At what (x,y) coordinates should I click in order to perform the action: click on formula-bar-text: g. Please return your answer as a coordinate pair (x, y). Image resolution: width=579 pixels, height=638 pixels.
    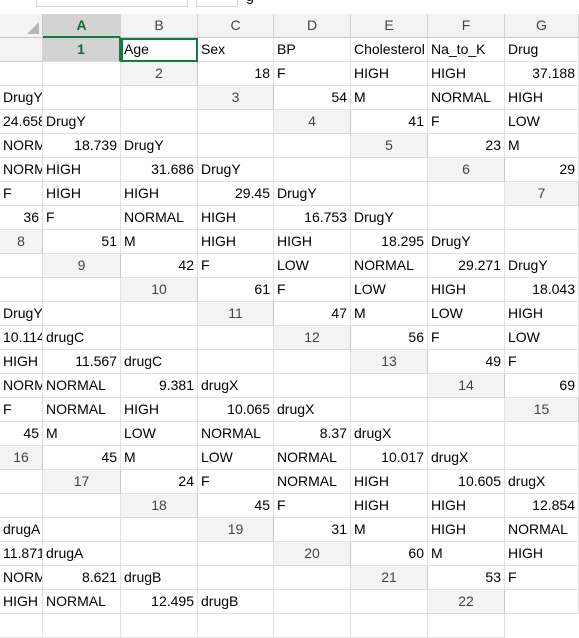
    Looking at the image, I should click on (250, 2).